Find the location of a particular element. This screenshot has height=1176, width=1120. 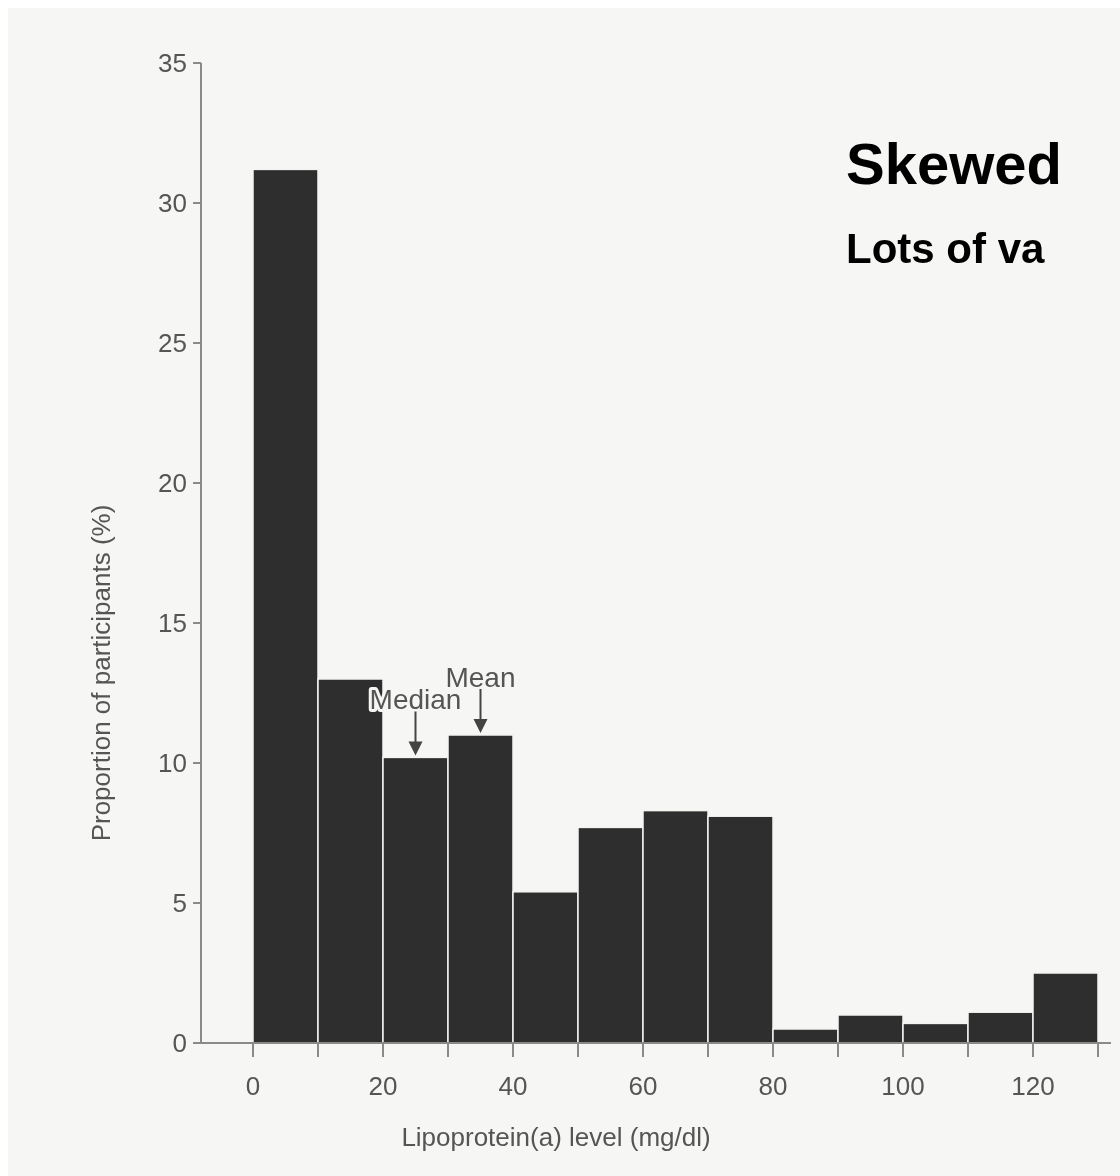

x-tick-label: 20 is located at coordinates (383, 1086).